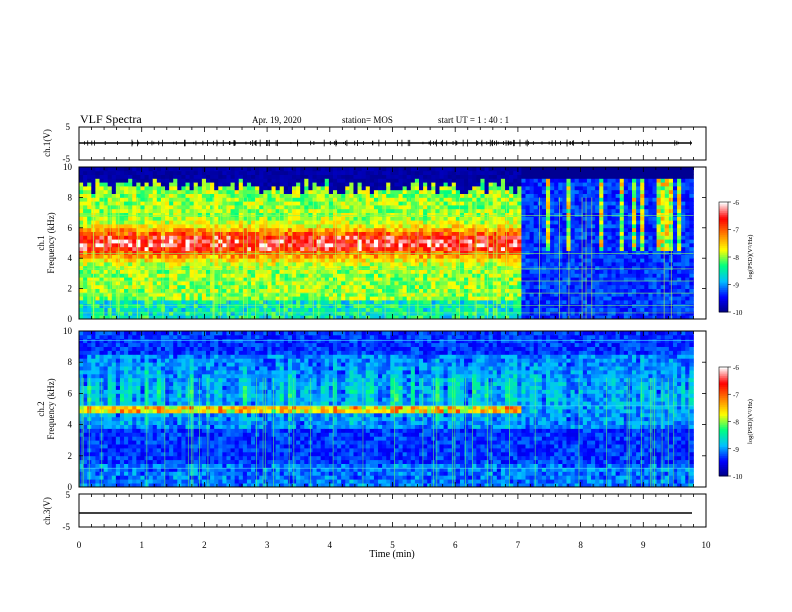 This screenshot has height=612, width=792. Describe the element at coordinates (51, 242) in the screenshot. I see `ch1-spectrogram-ylabel-frequency: Frequency (kHz)` at that location.